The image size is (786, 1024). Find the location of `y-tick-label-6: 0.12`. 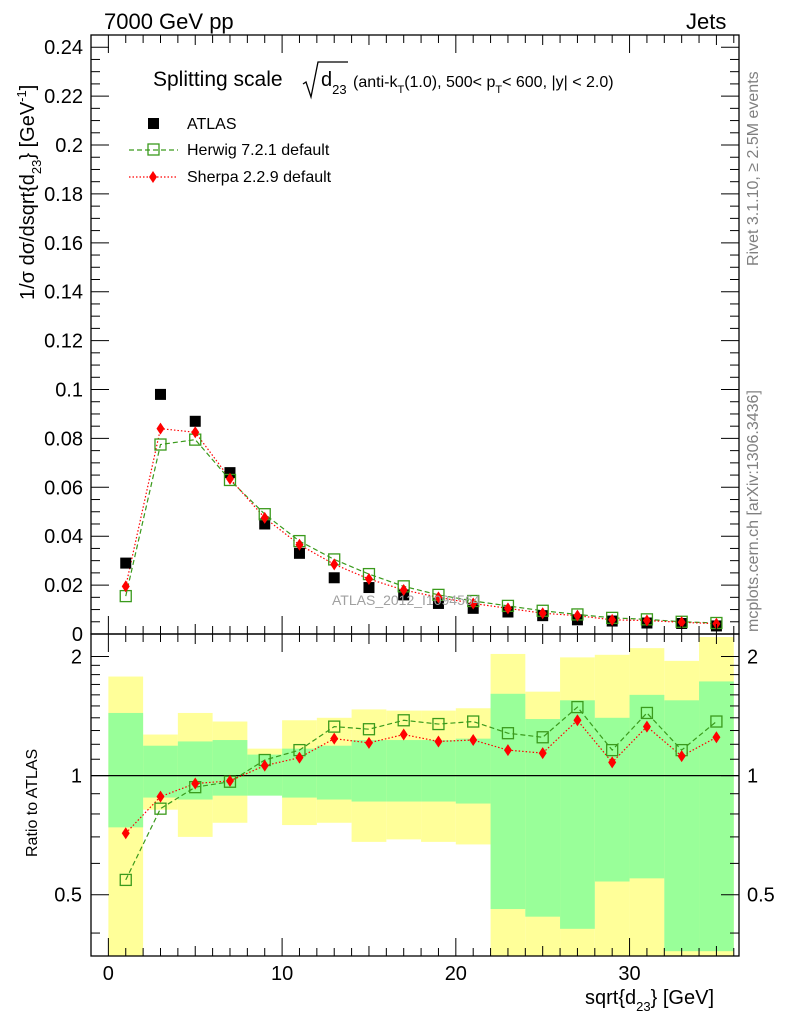

y-tick-label-6: 0.12 is located at coordinates (63, 342).